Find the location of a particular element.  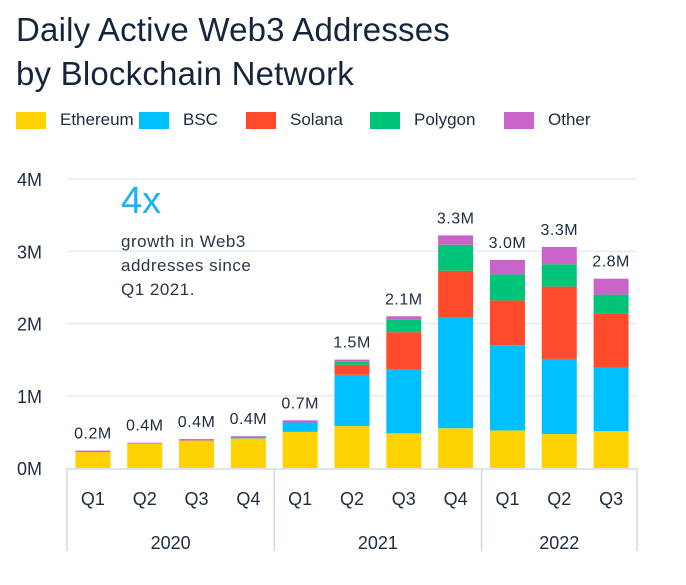

chart-title-line-2: by Blockchain Network is located at coordinates (185, 73).